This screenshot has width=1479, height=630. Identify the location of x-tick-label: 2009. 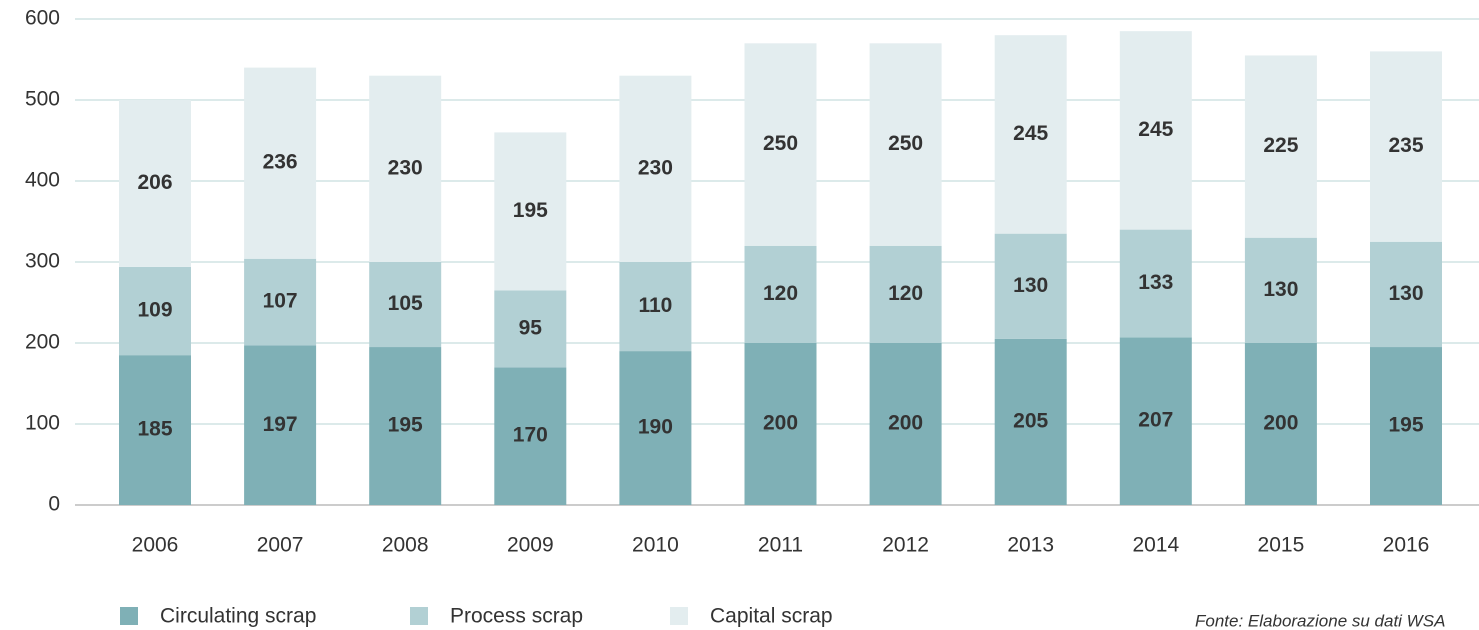
(530, 545).